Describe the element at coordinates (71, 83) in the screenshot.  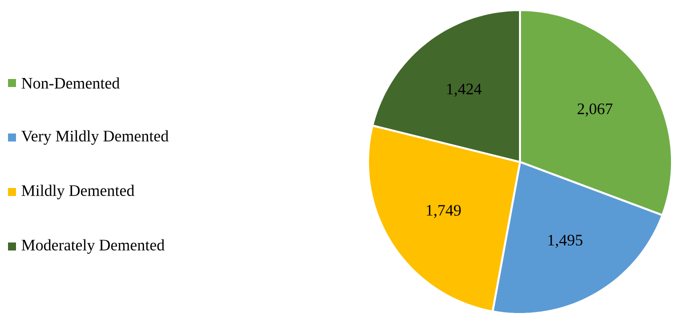
I see `legend-label: Non-Demented` at that location.